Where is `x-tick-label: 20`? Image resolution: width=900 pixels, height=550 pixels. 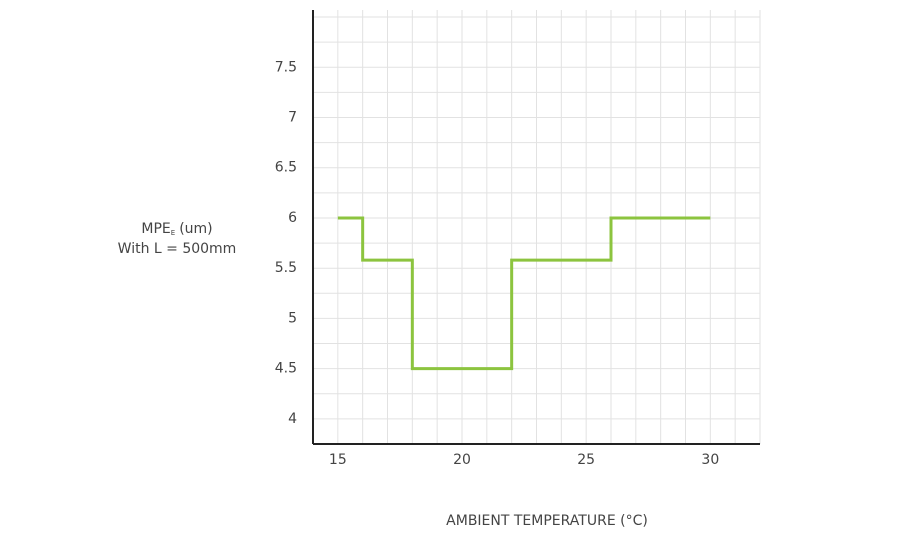
x-tick-label: 20 is located at coordinates (462, 460).